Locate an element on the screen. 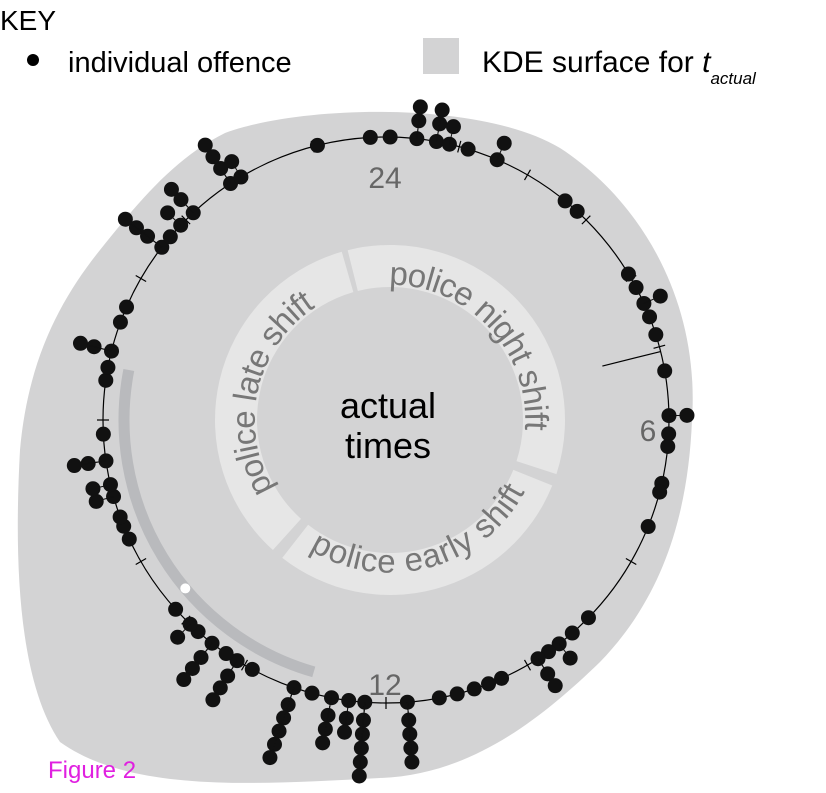  period-arc is located at coordinates (217, 523).